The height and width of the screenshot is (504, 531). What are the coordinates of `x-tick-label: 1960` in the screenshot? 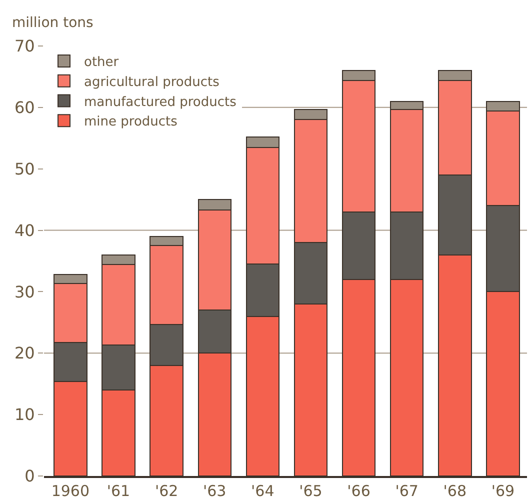 It's located at (70, 491).